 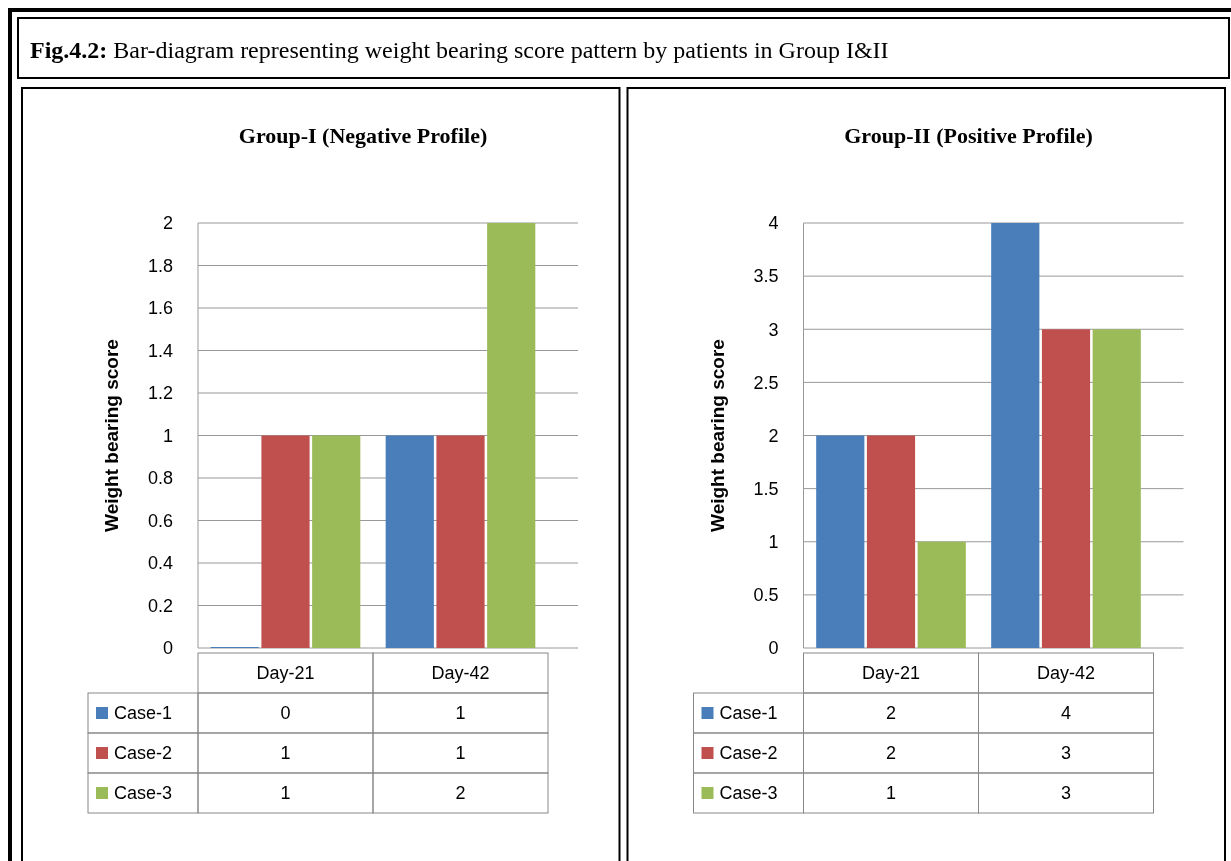 What do you see at coordinates (766, 276) in the screenshot?
I see `y-tick-label: 3.5` at bounding box center [766, 276].